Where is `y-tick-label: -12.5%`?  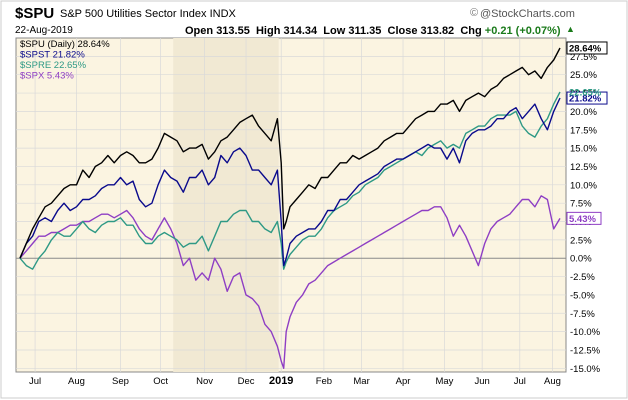
y-tick-label: -12.5% is located at coordinates (585, 350).